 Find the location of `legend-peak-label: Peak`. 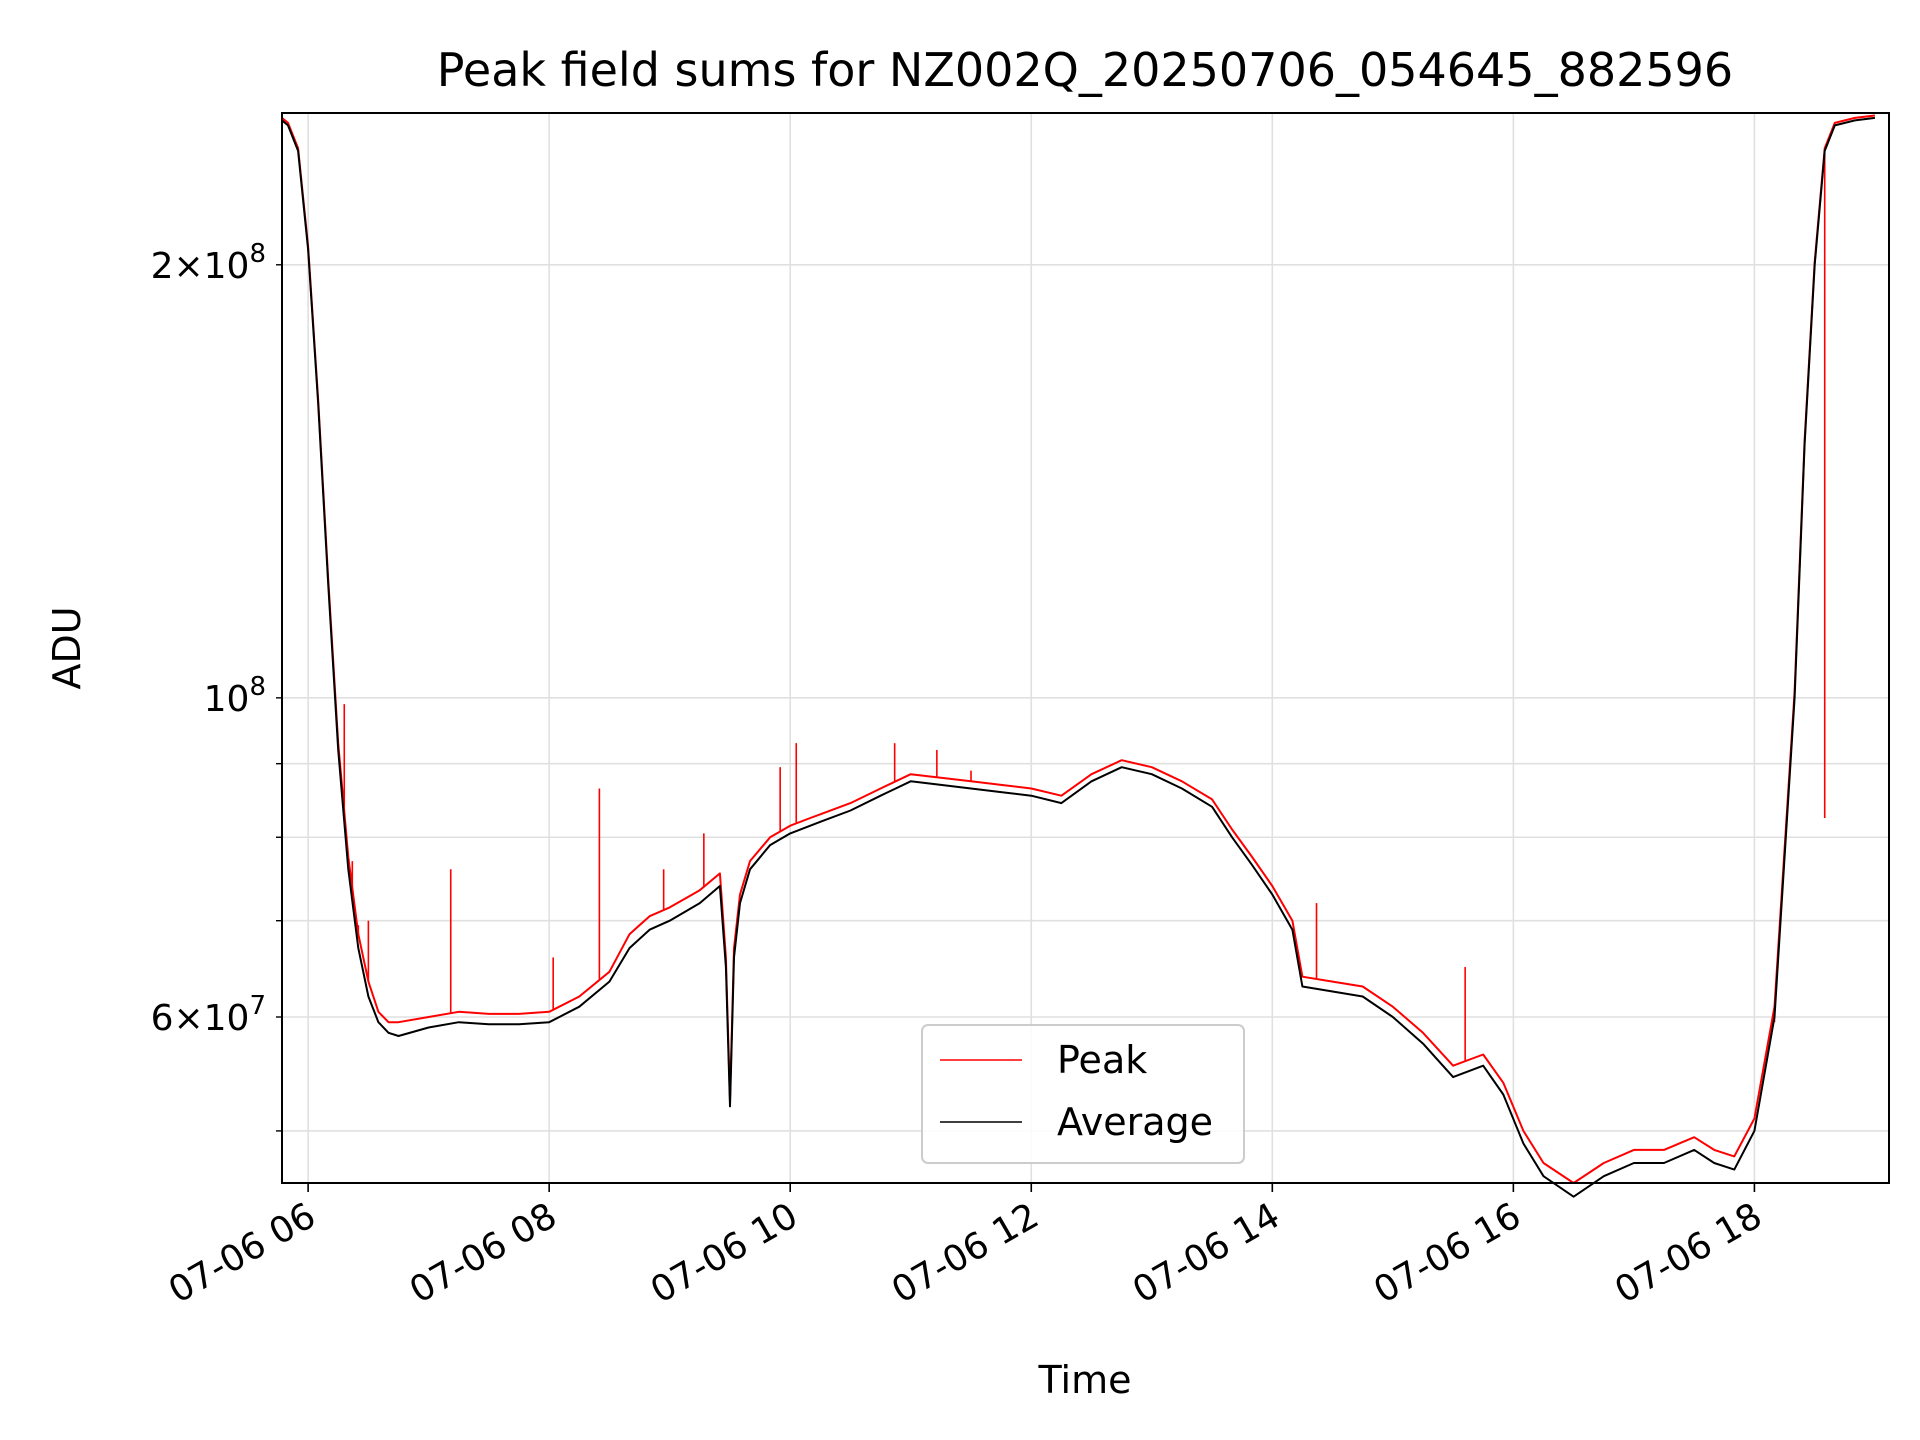

legend-peak-label: Peak is located at coordinates (1102, 1060).